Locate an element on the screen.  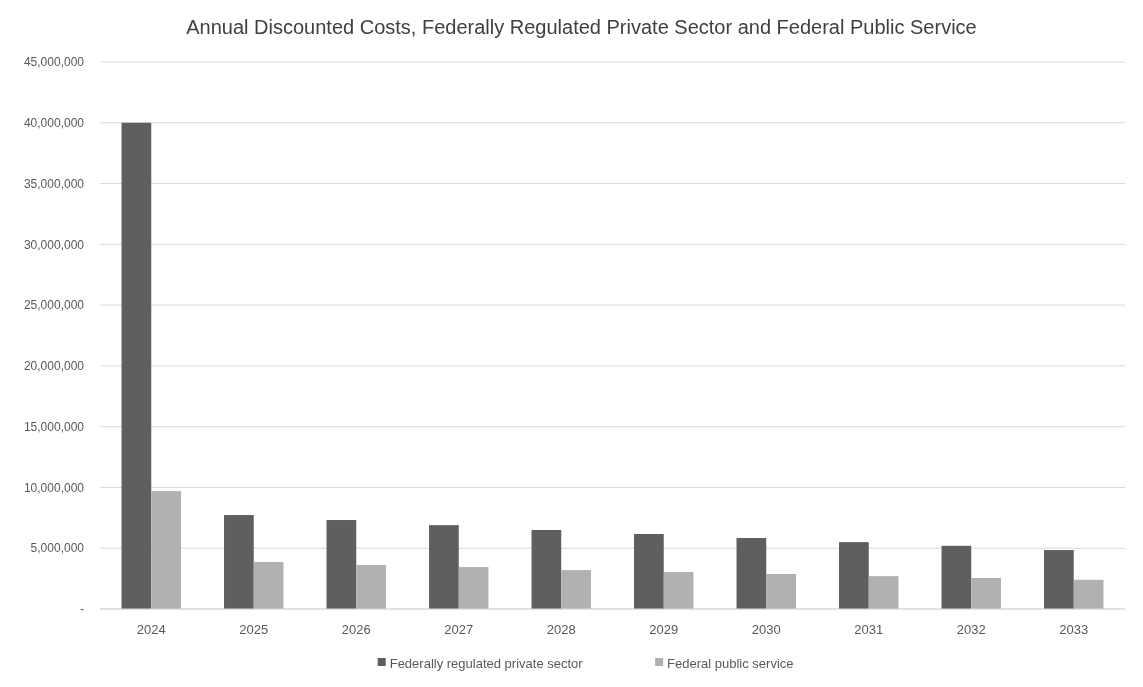
x-tick-label: 2029 is located at coordinates (664, 629).